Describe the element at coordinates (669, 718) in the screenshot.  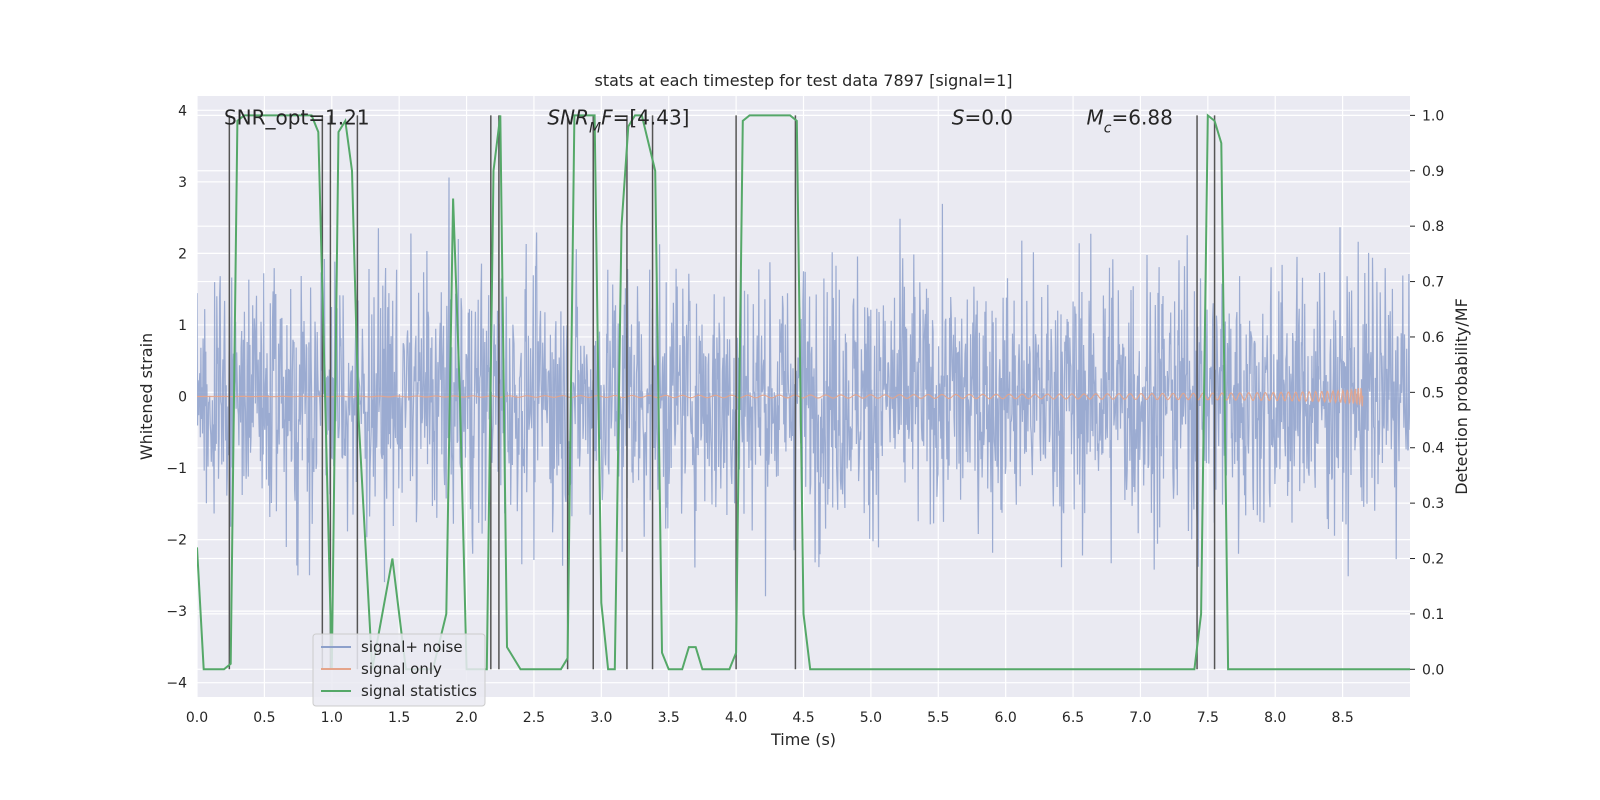
I see `x-tick-label: 3.5` at that location.